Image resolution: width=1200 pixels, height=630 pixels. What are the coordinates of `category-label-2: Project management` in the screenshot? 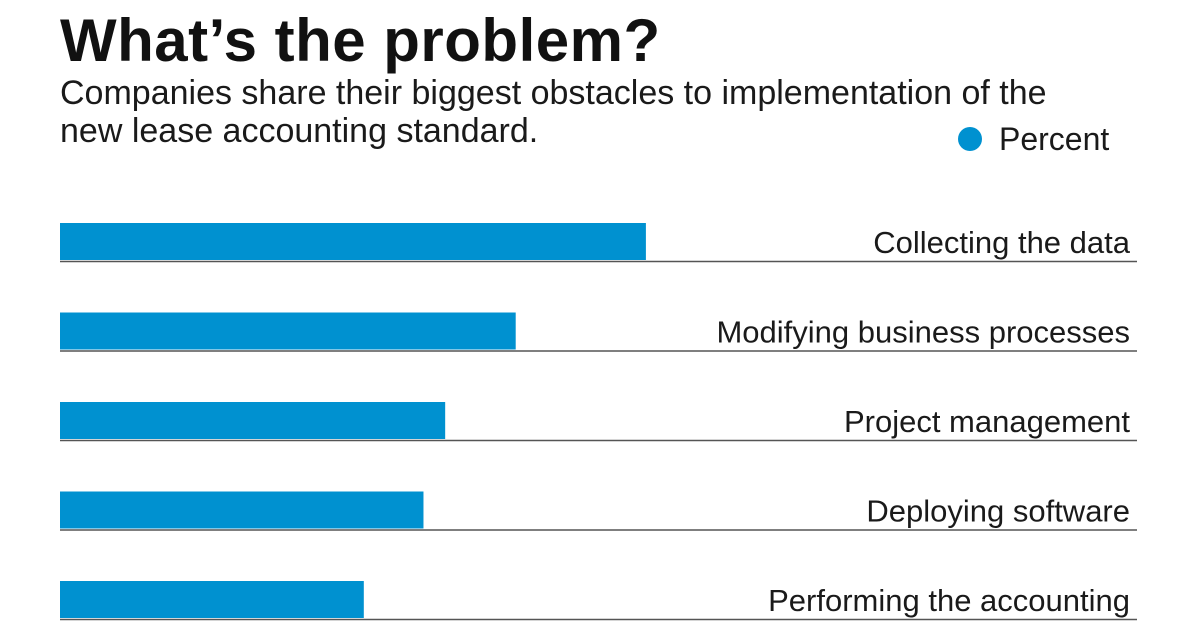 It's located at (987, 421).